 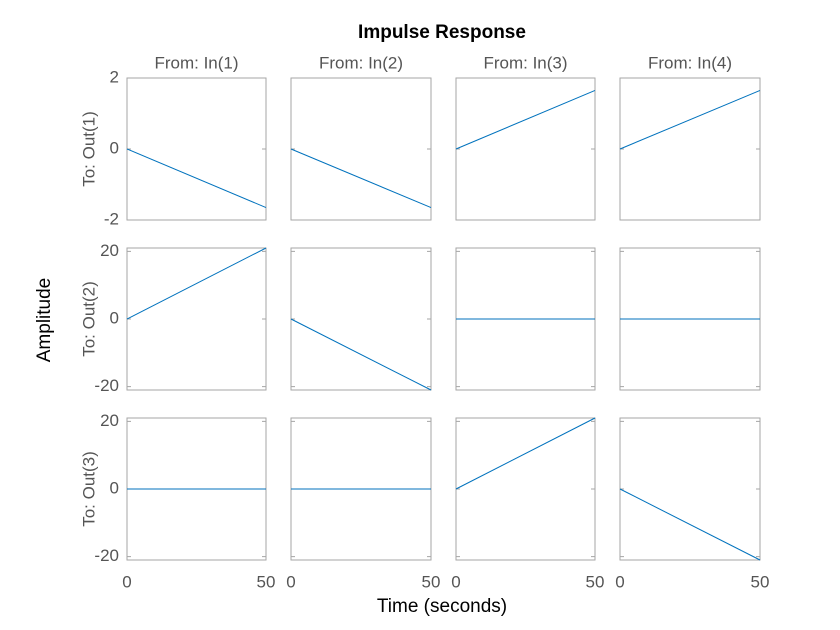 I want to click on y-tick-label: -2, so click(x=111, y=218).